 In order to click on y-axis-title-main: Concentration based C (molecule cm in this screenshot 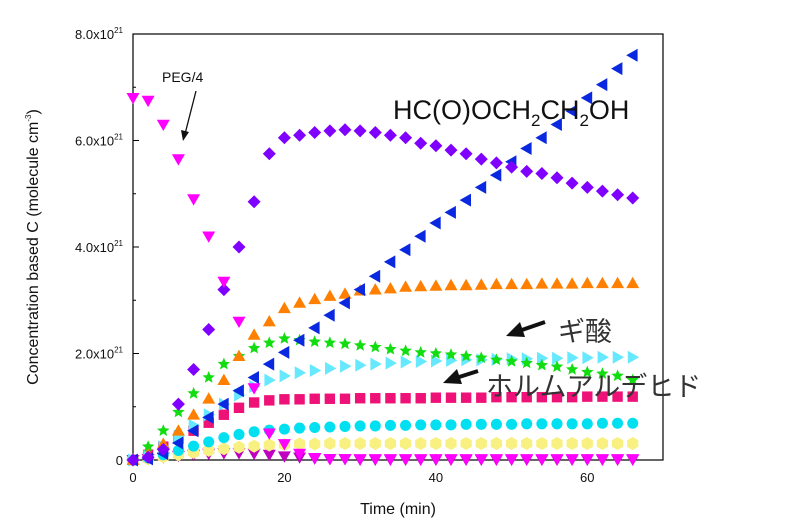, I will do `click(33, 253)`.